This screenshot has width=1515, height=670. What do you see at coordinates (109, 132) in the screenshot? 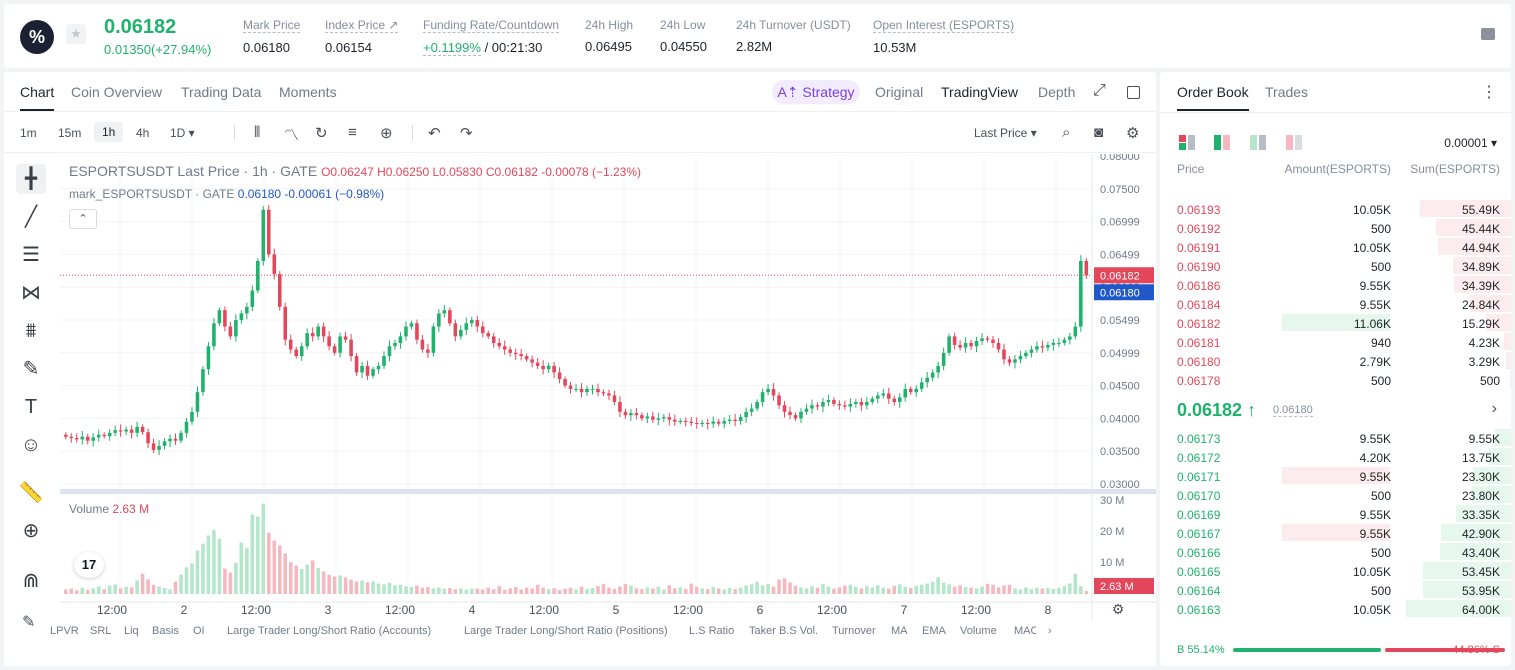
I see `timeframe-1h: 1h` at bounding box center [109, 132].